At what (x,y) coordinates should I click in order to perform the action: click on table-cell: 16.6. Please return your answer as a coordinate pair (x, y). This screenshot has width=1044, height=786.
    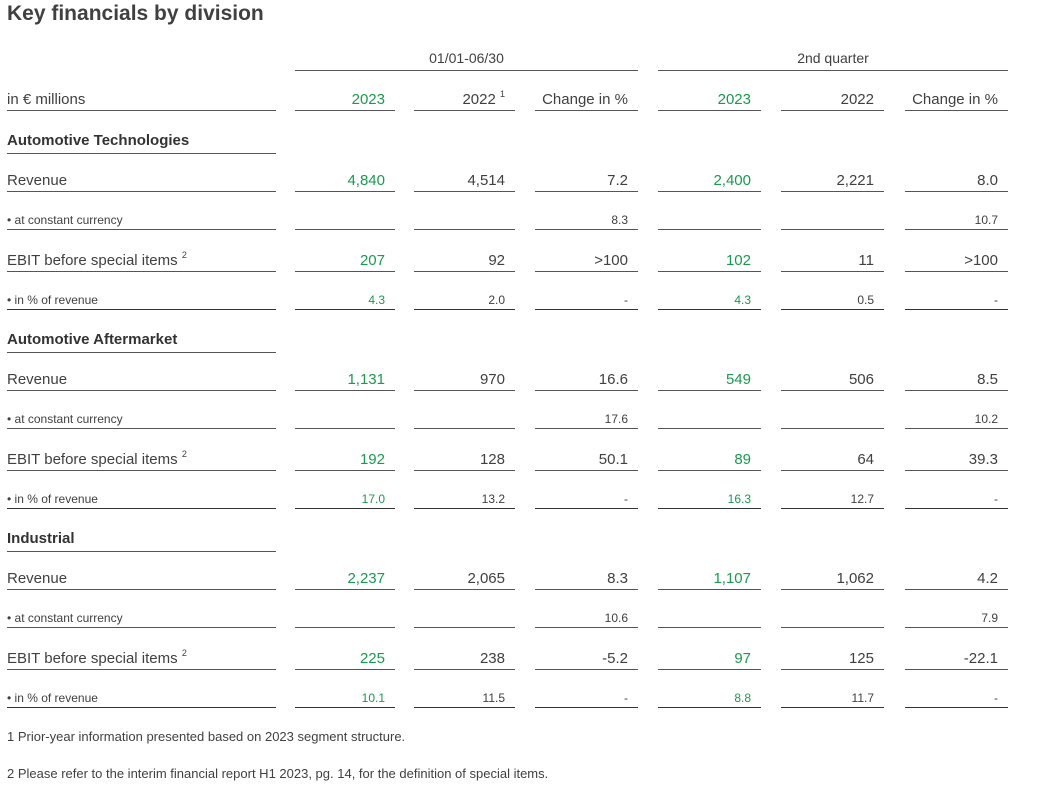
    Looking at the image, I should click on (586, 381).